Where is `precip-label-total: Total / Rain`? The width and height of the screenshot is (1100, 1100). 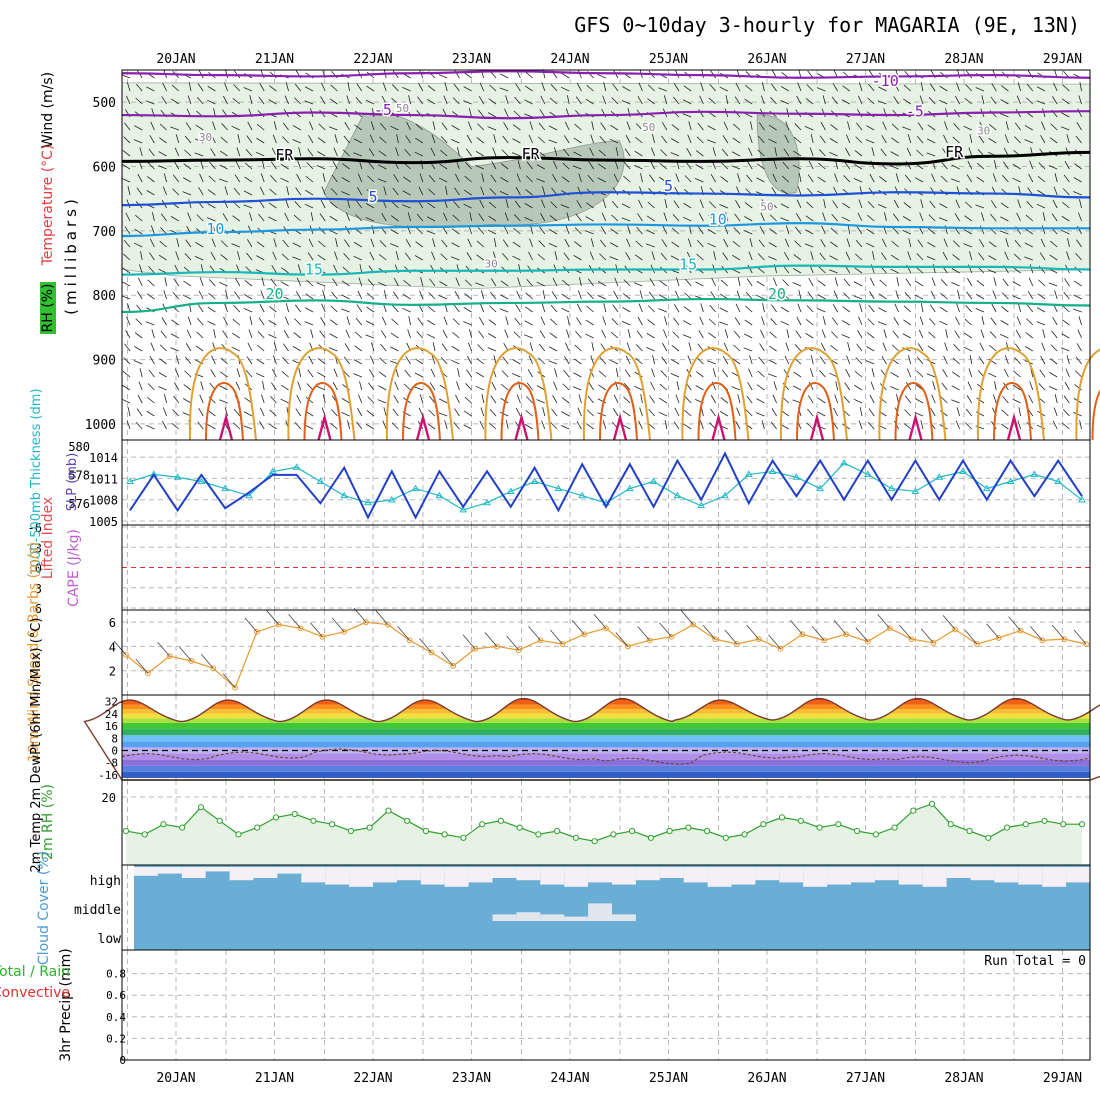
precip-label-total: Total / Rain is located at coordinates (35, 972).